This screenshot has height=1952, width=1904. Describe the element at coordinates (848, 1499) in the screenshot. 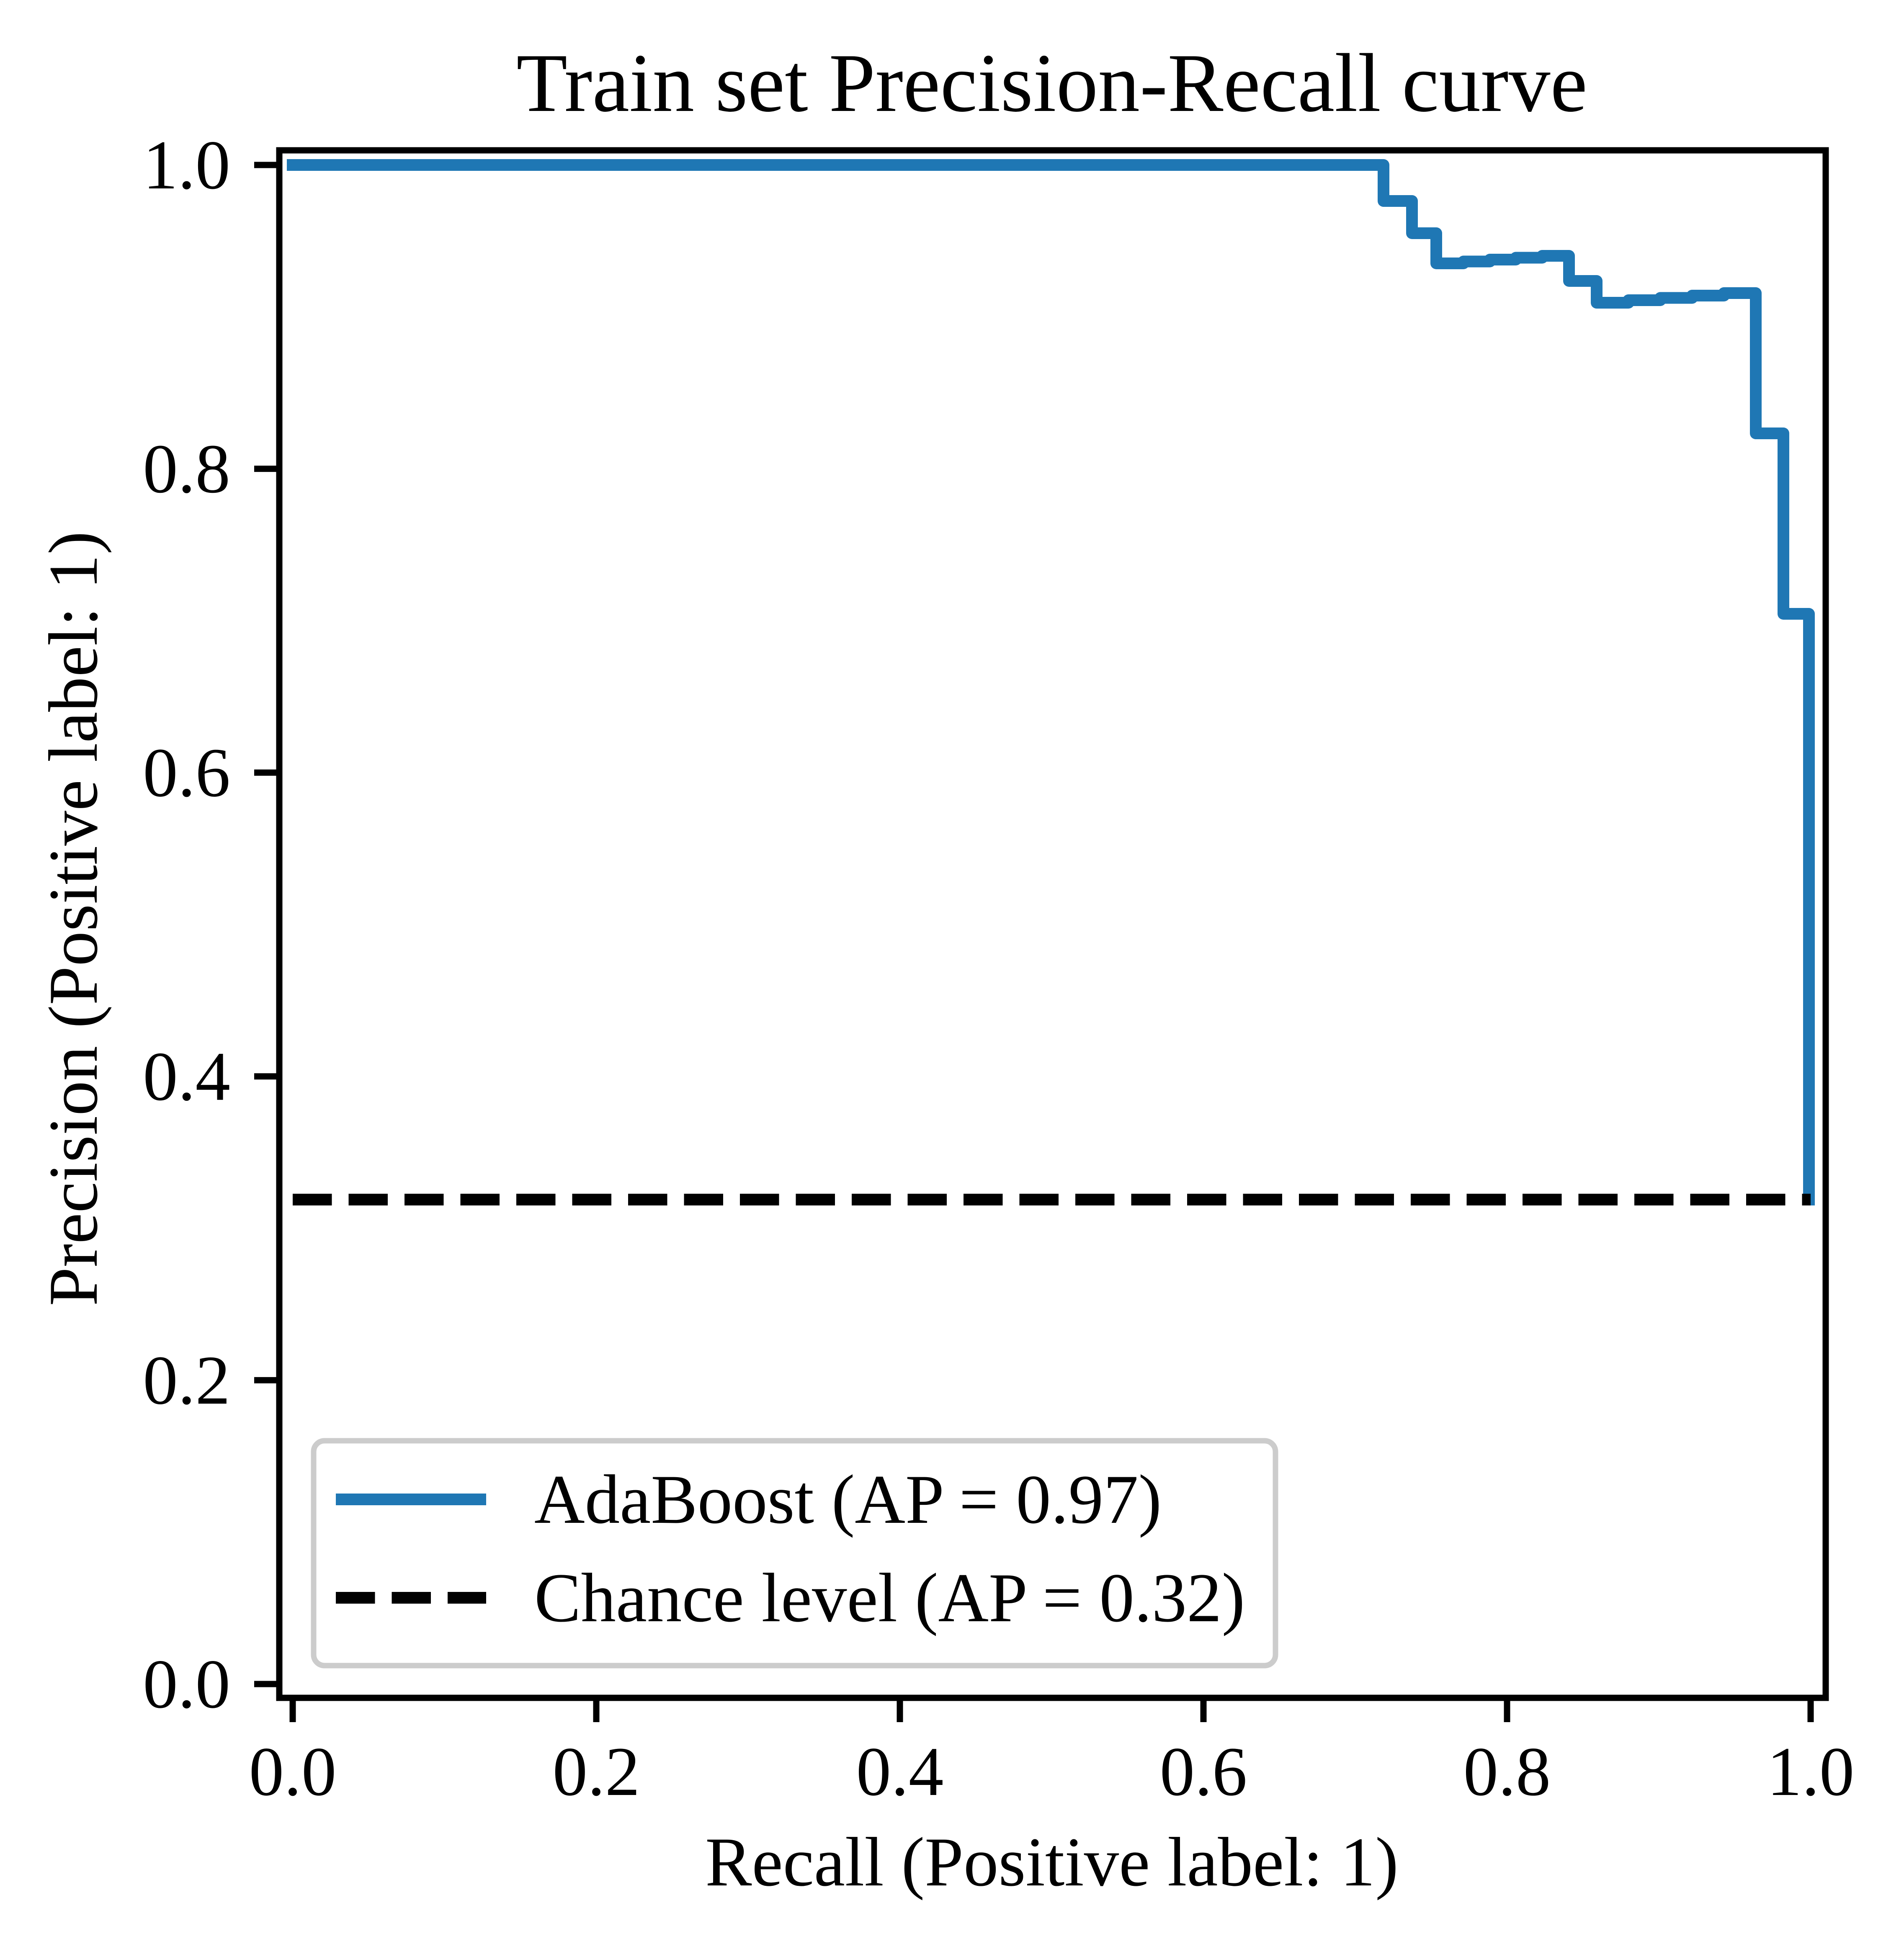

I see `svg-text: AdaBoost (AP = 0.97)` at that location.